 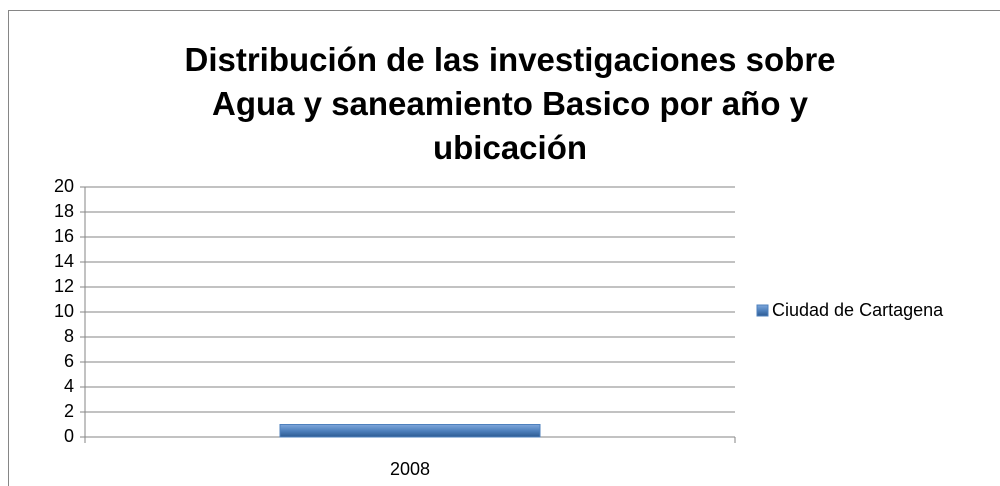 I want to click on y-tick-label: 6, so click(x=69, y=361).